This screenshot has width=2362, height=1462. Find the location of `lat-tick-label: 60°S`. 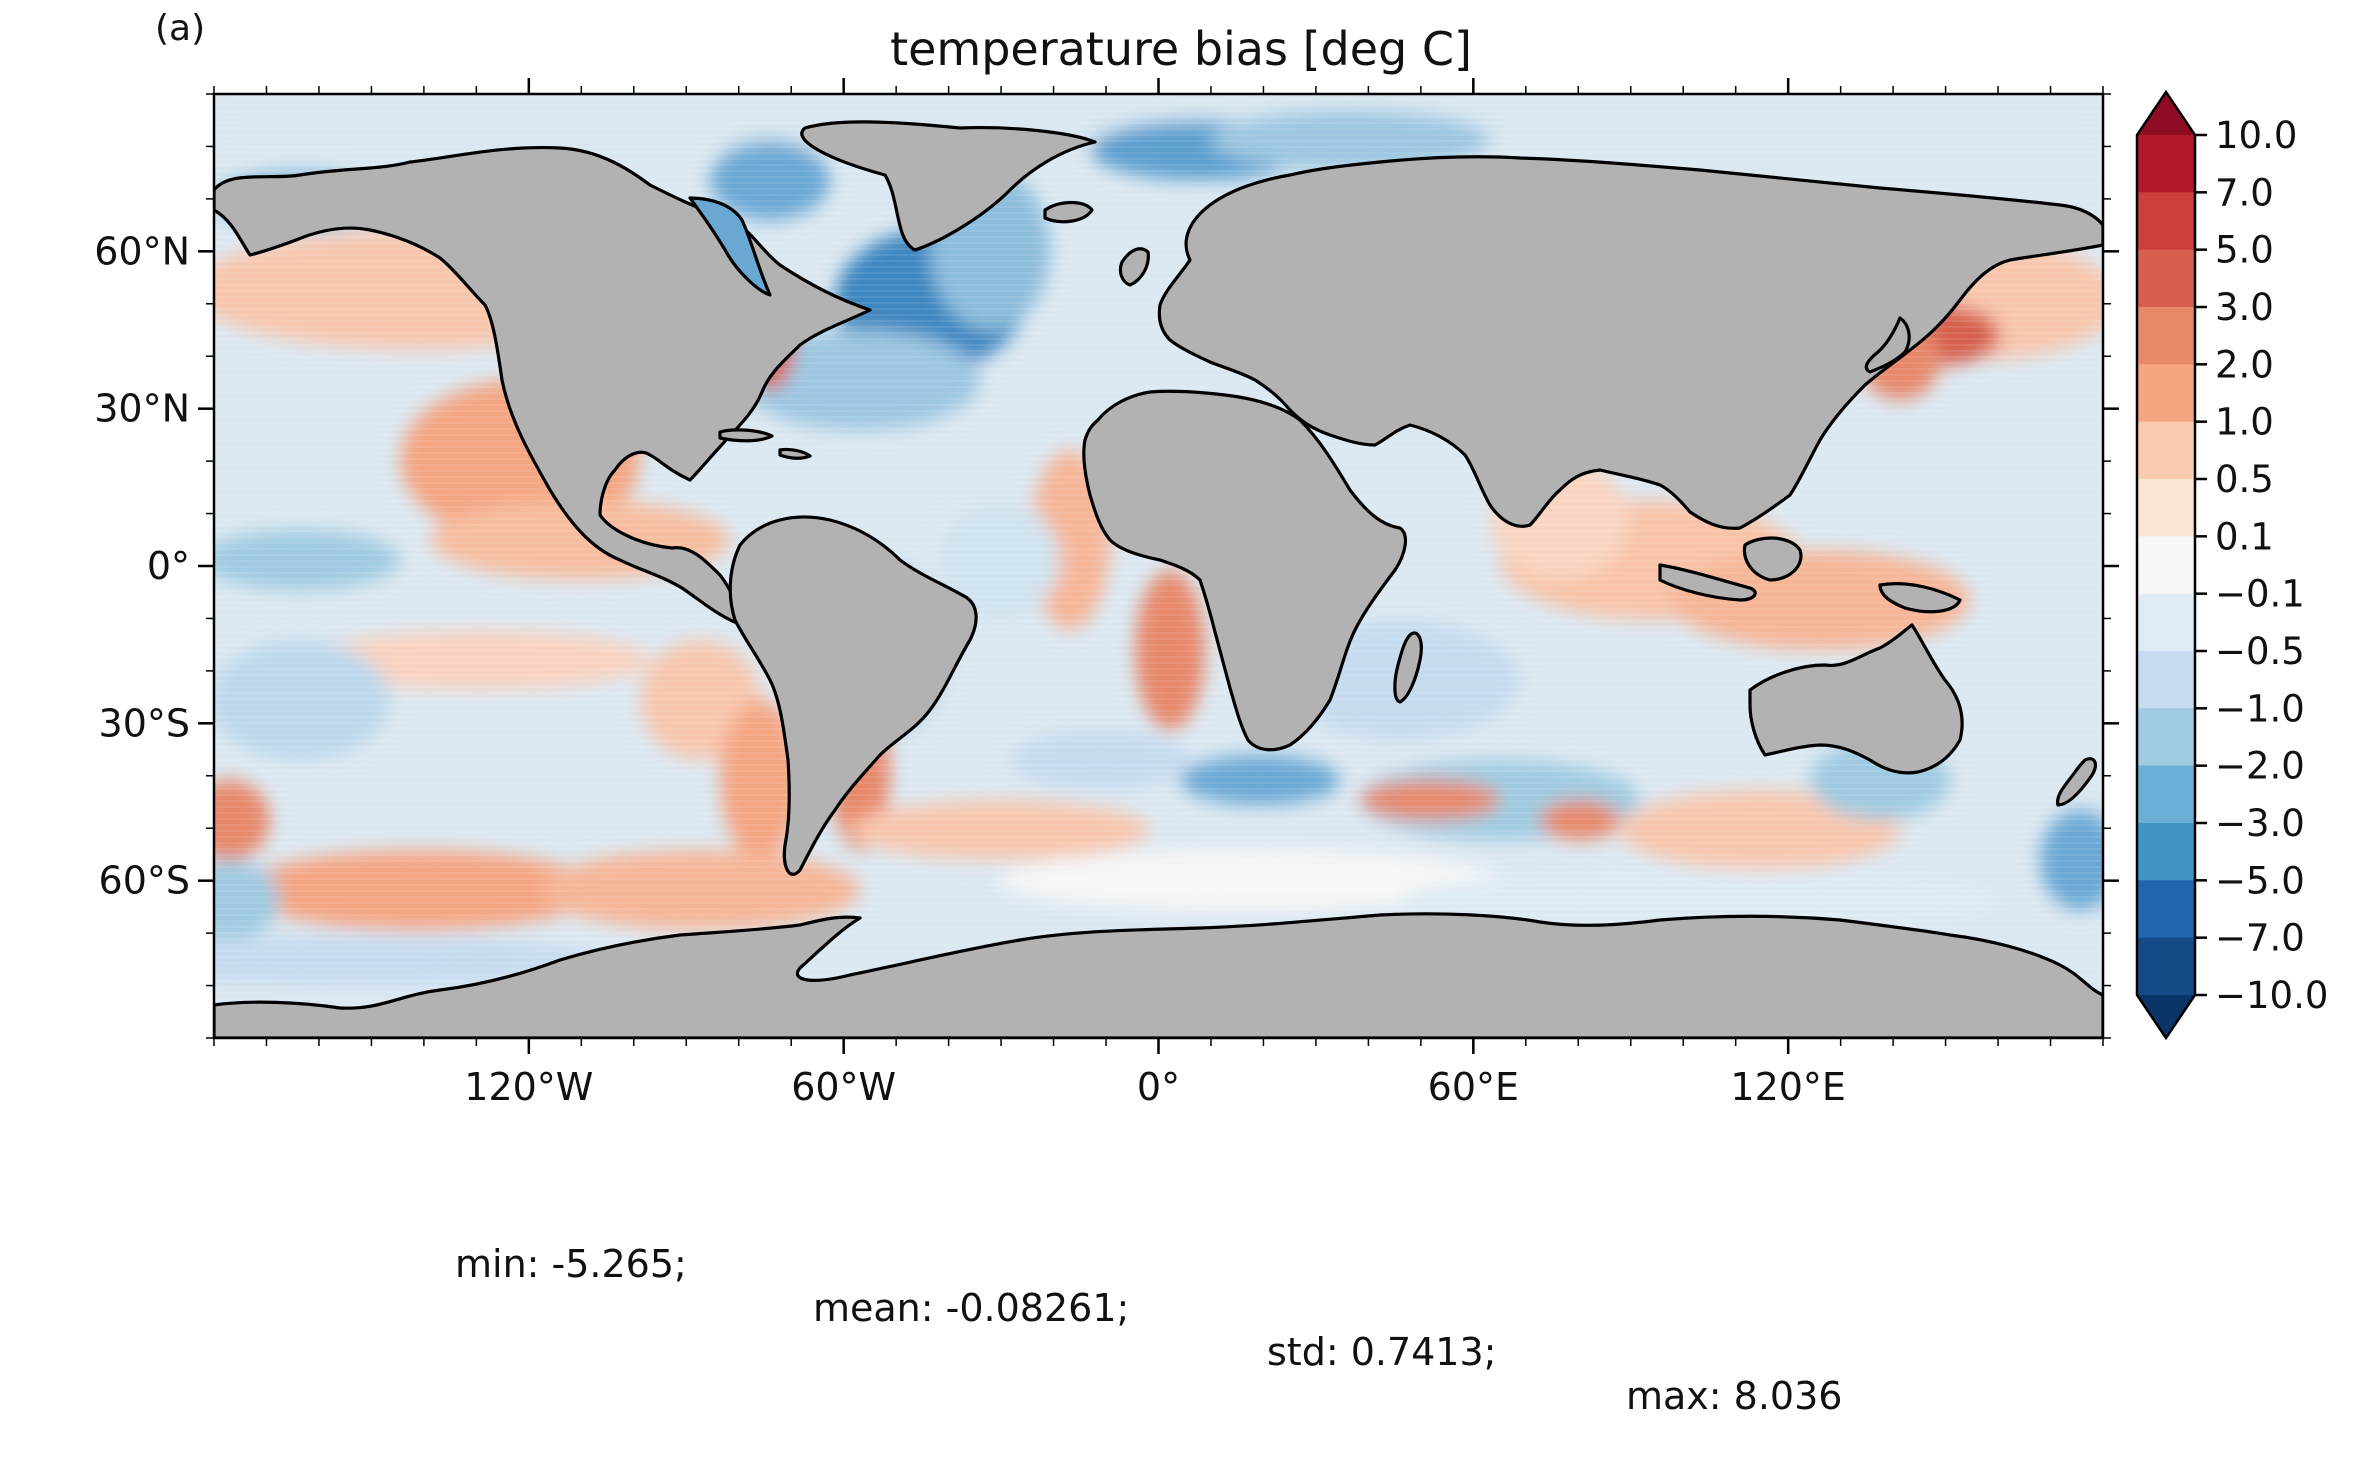

lat-tick-label: 60°S is located at coordinates (144, 881).